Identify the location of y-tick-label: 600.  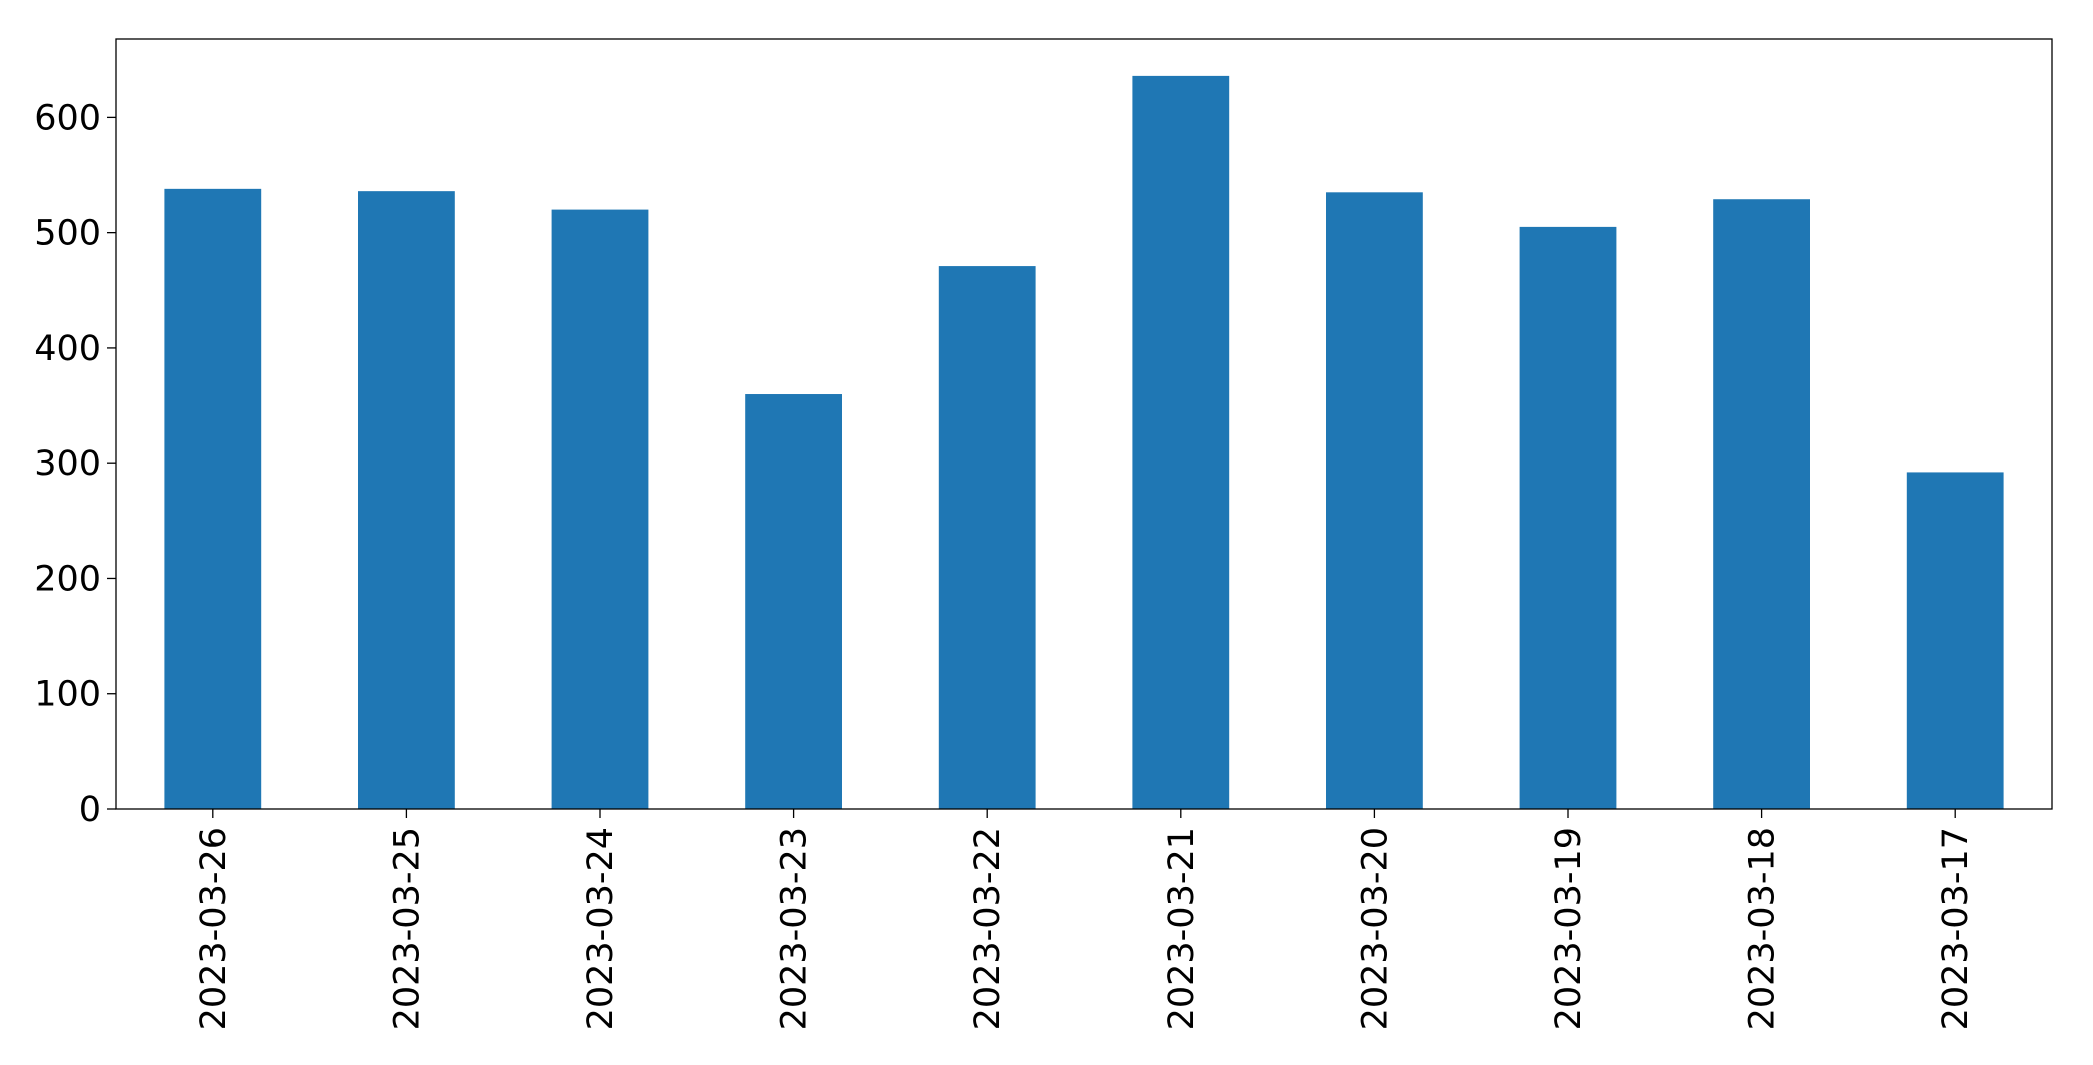
(67, 118).